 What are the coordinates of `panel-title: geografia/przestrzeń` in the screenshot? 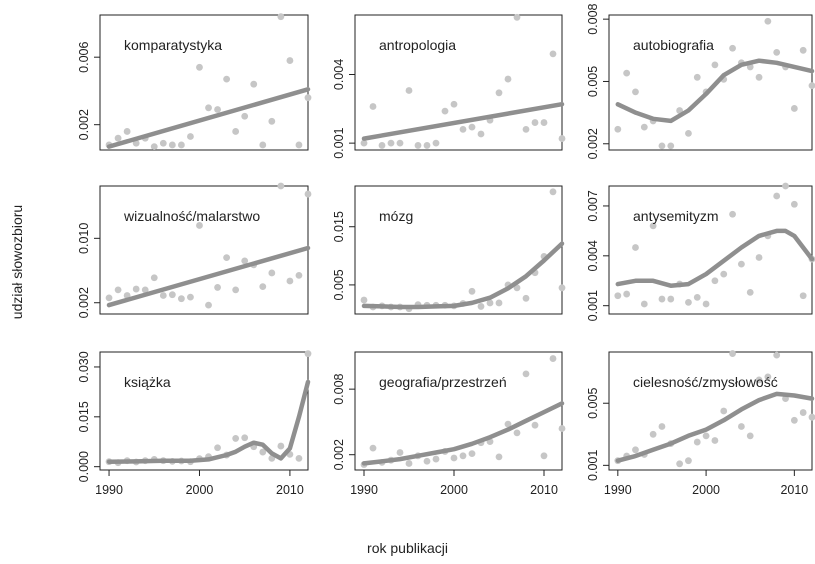 It's located at (443, 382).